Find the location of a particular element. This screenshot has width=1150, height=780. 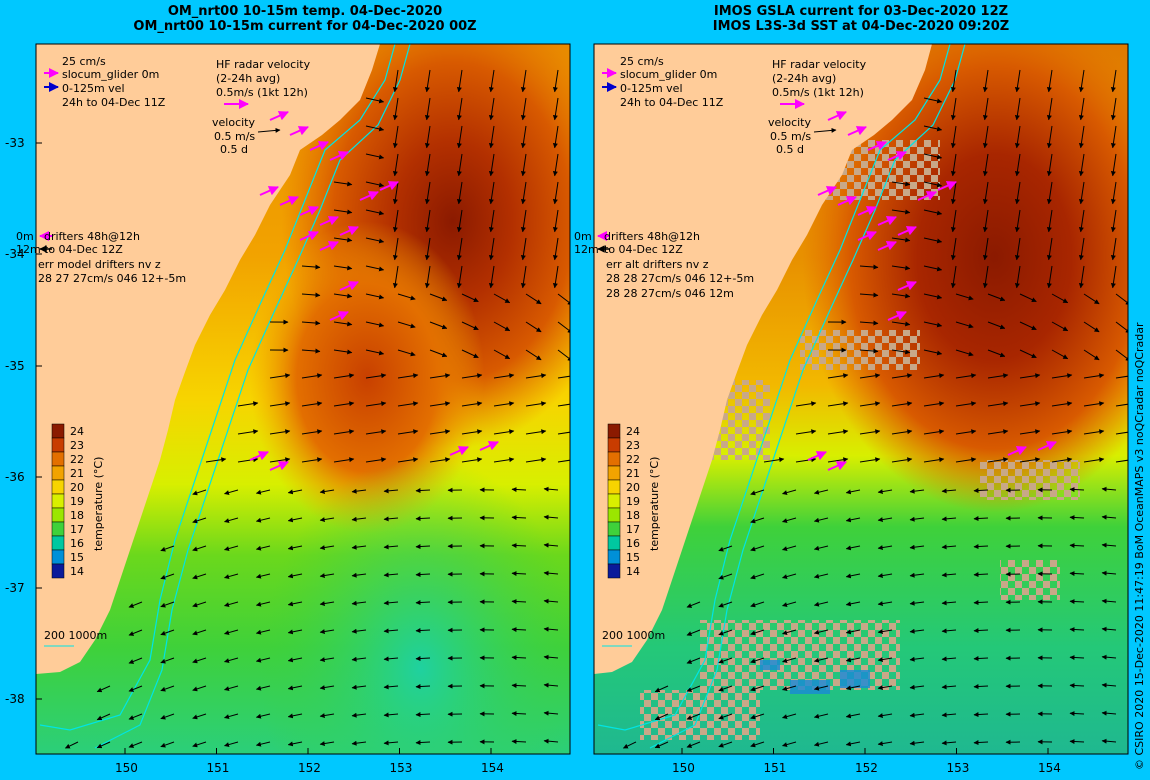

right-colorbar-swatch is located at coordinates (614, 431).